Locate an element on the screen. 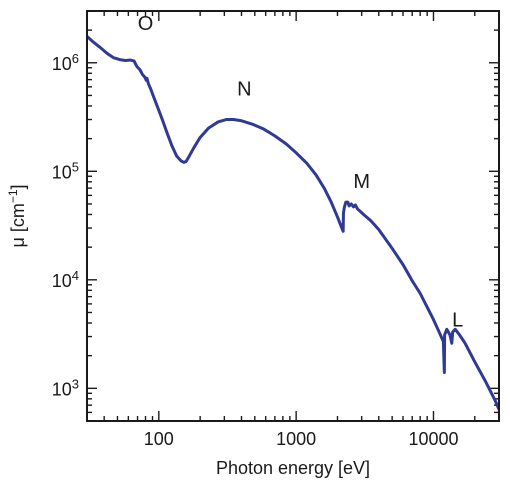 This screenshot has width=510, height=489. edge-label: N is located at coordinates (244, 89).